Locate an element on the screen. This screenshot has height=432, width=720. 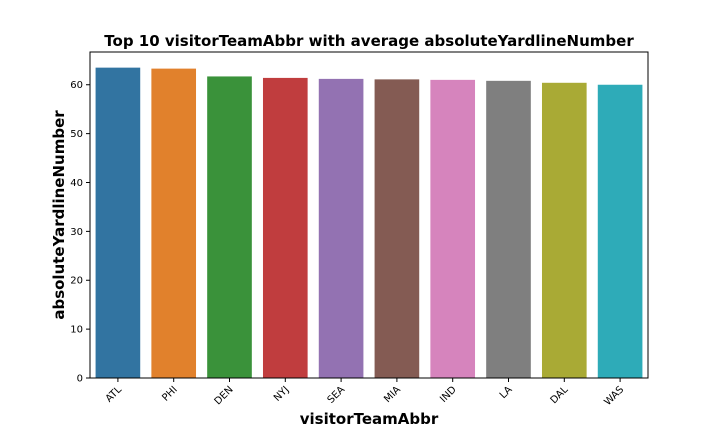
x-tick-label: ATL is located at coordinates (114, 394).